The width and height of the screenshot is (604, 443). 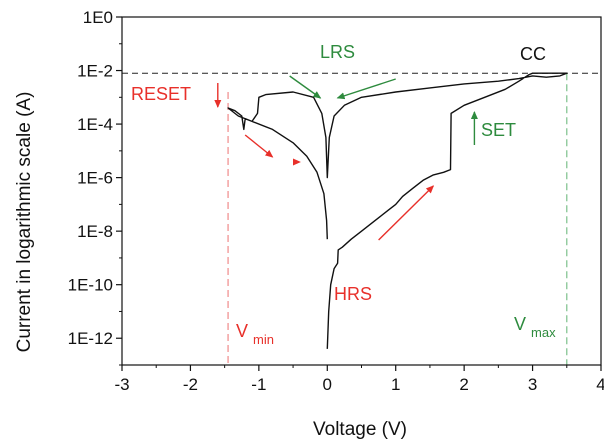 I want to click on x-tick-label: -3, so click(x=121, y=384).